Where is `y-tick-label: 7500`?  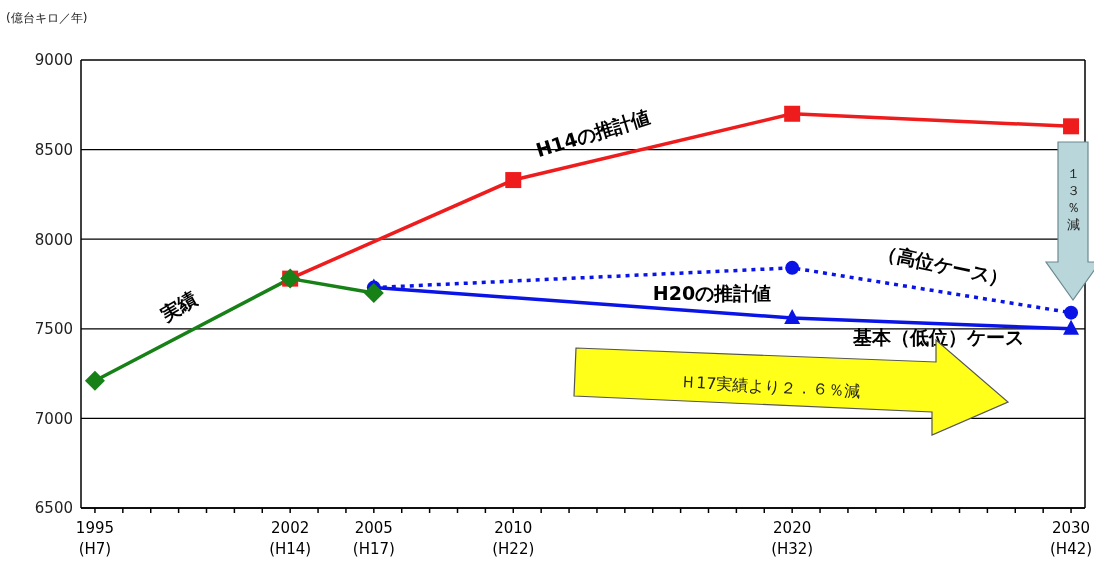
y-tick-label: 7500 is located at coordinates (53, 329).